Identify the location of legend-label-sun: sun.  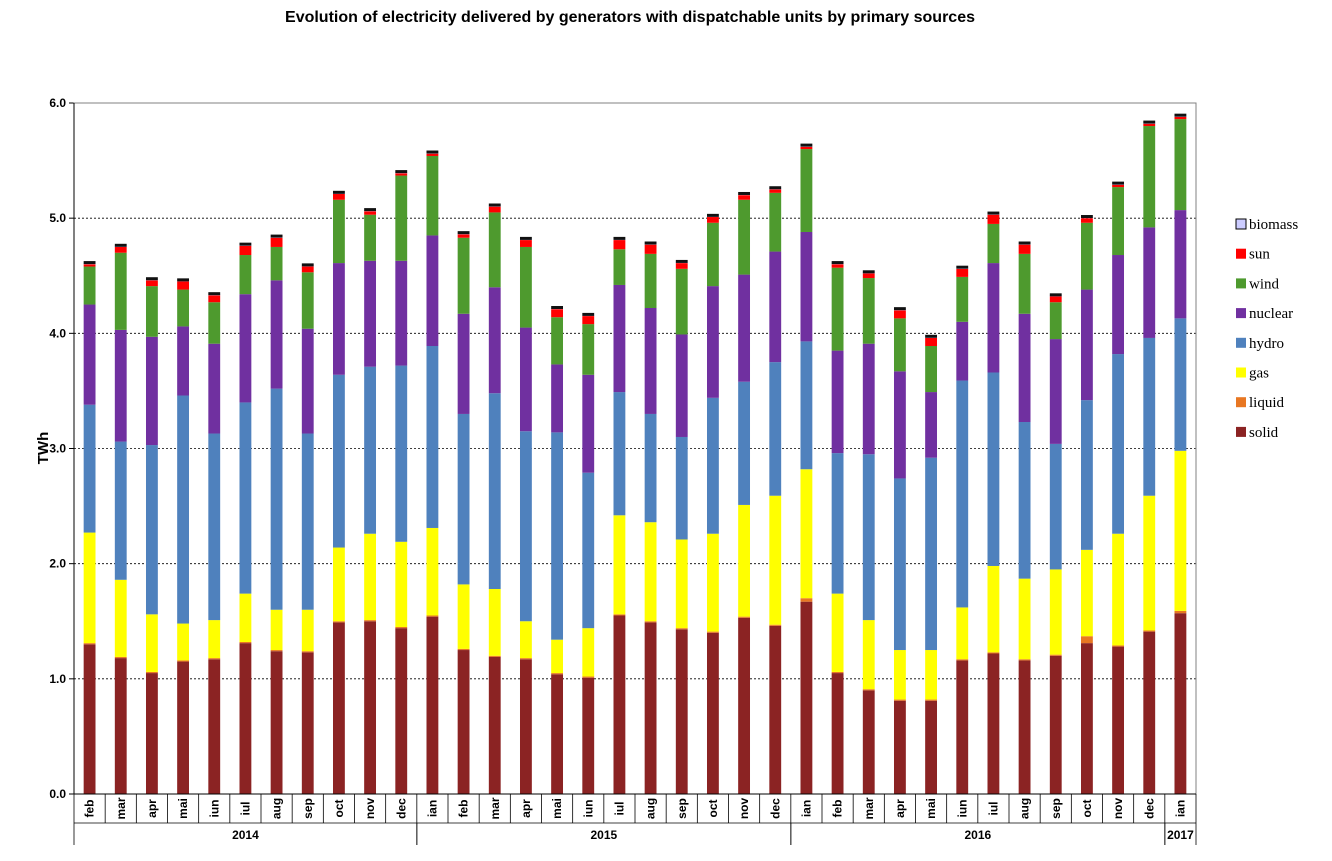
(1259, 255).